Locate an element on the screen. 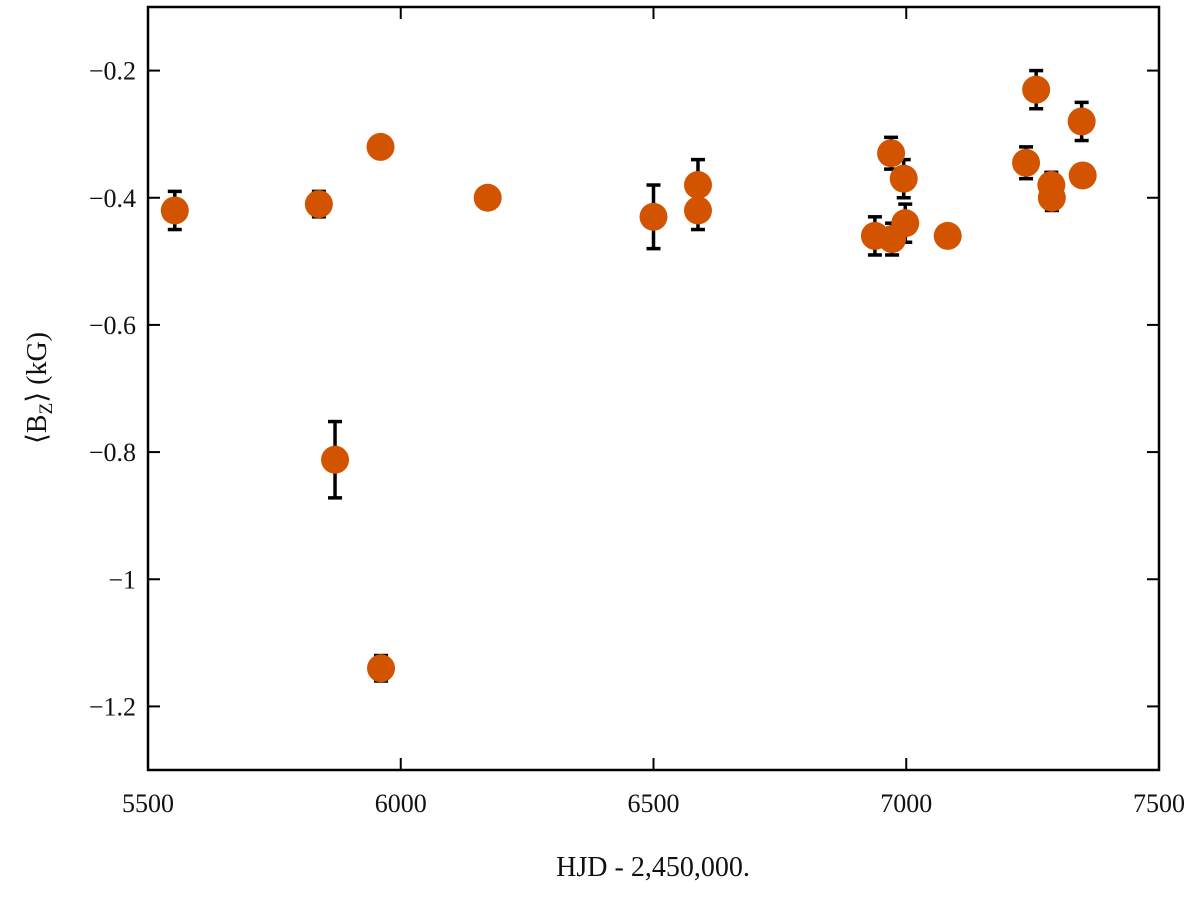  y-axis-title-main: ⟨B is located at coordinates (37, 429).